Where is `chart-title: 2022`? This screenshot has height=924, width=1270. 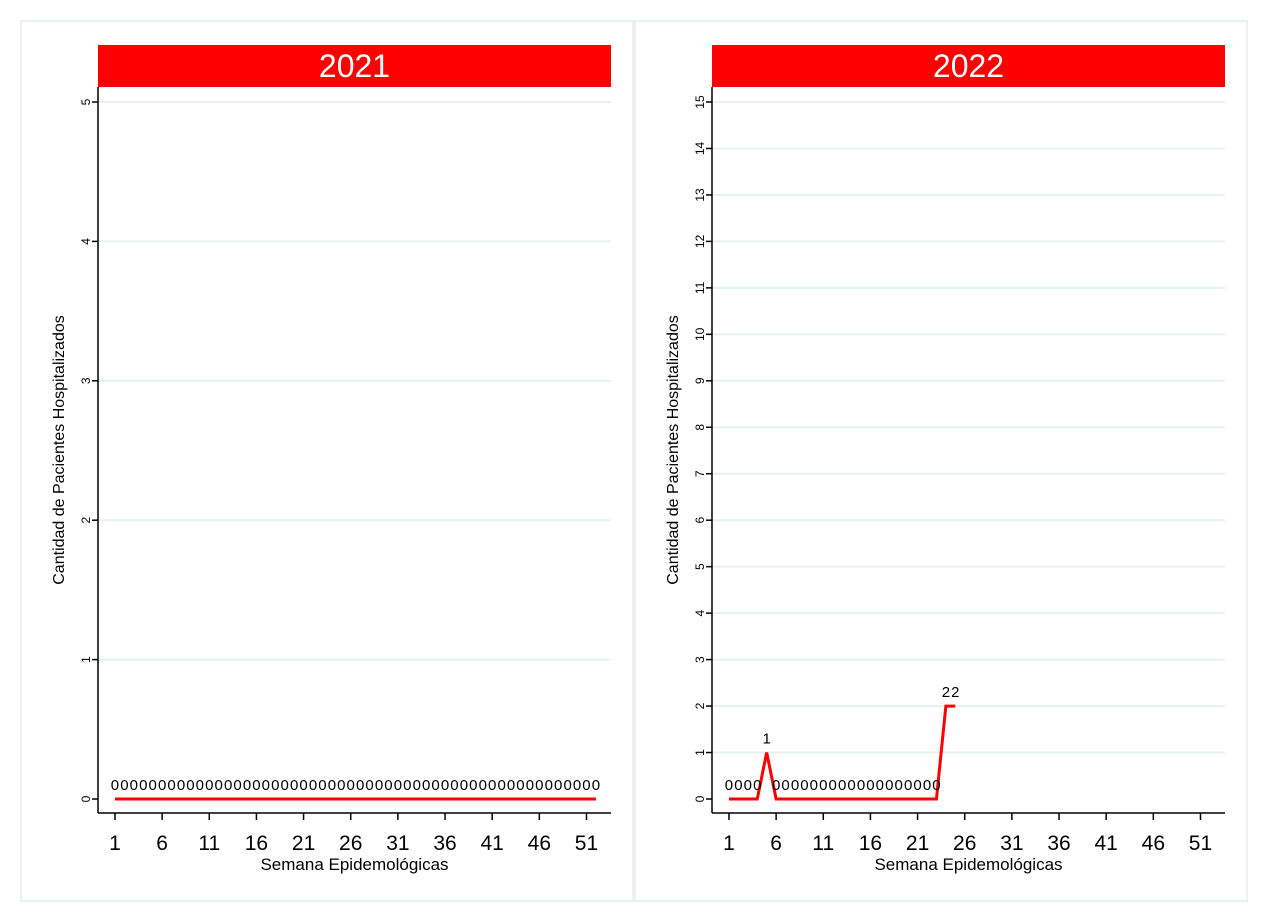 chart-title: 2022 is located at coordinates (968, 66).